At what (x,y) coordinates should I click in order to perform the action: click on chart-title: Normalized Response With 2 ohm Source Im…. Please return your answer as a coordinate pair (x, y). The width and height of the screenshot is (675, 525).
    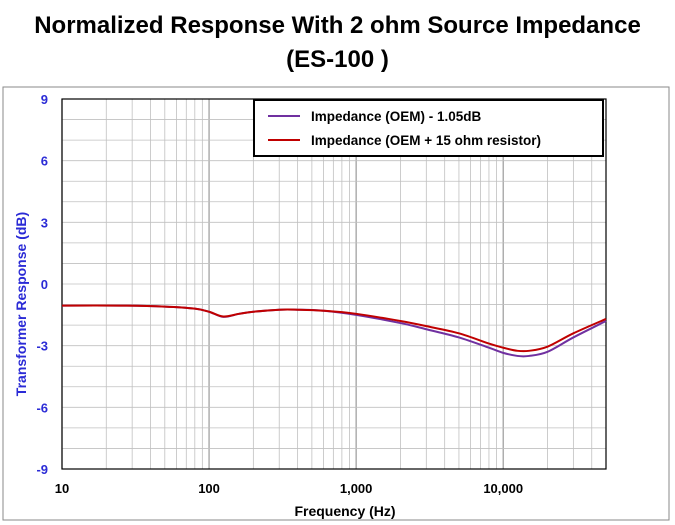
    Looking at the image, I should click on (337, 25).